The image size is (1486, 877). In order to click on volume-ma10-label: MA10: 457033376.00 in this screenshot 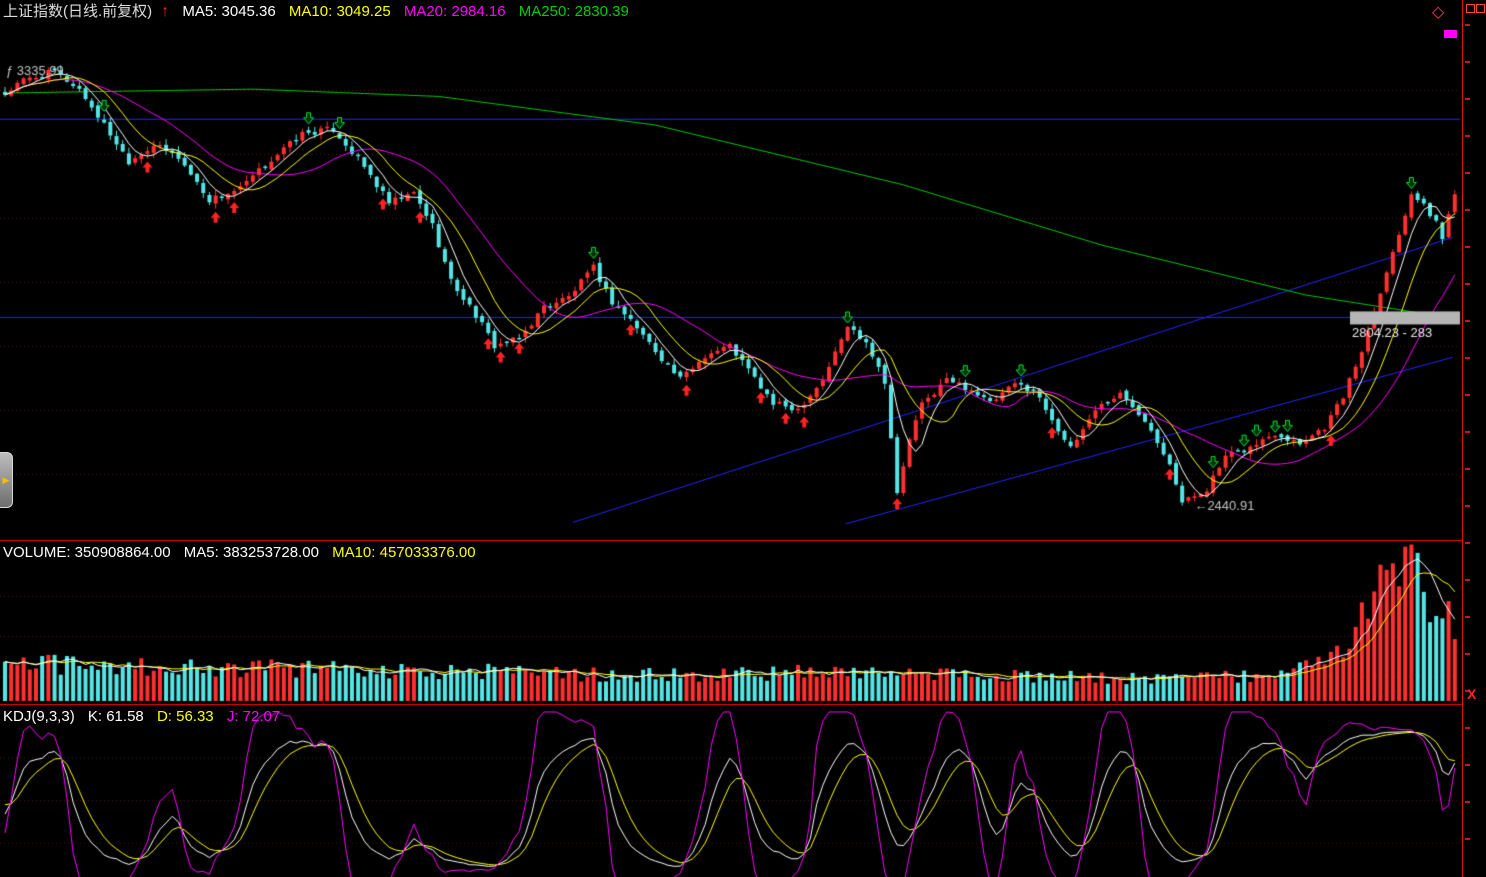, I will do `click(404, 552)`.